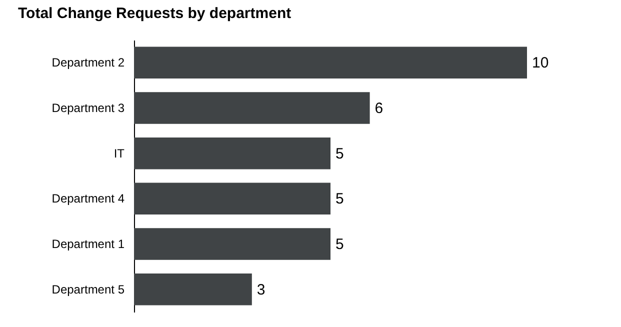 The height and width of the screenshot is (327, 621). What do you see at coordinates (88, 289) in the screenshot?
I see `y-tick-label: Department 5` at bounding box center [88, 289].